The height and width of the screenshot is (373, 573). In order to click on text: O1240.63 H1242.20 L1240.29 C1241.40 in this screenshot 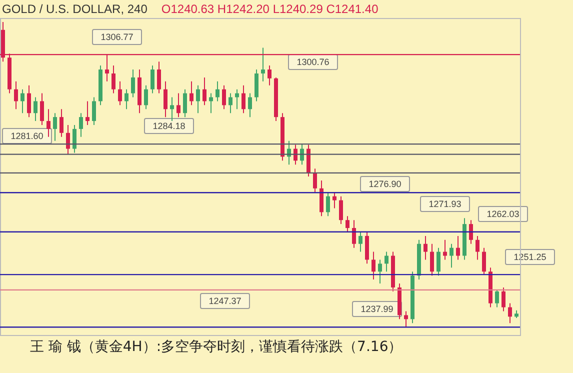, I will do `click(269, 9)`.